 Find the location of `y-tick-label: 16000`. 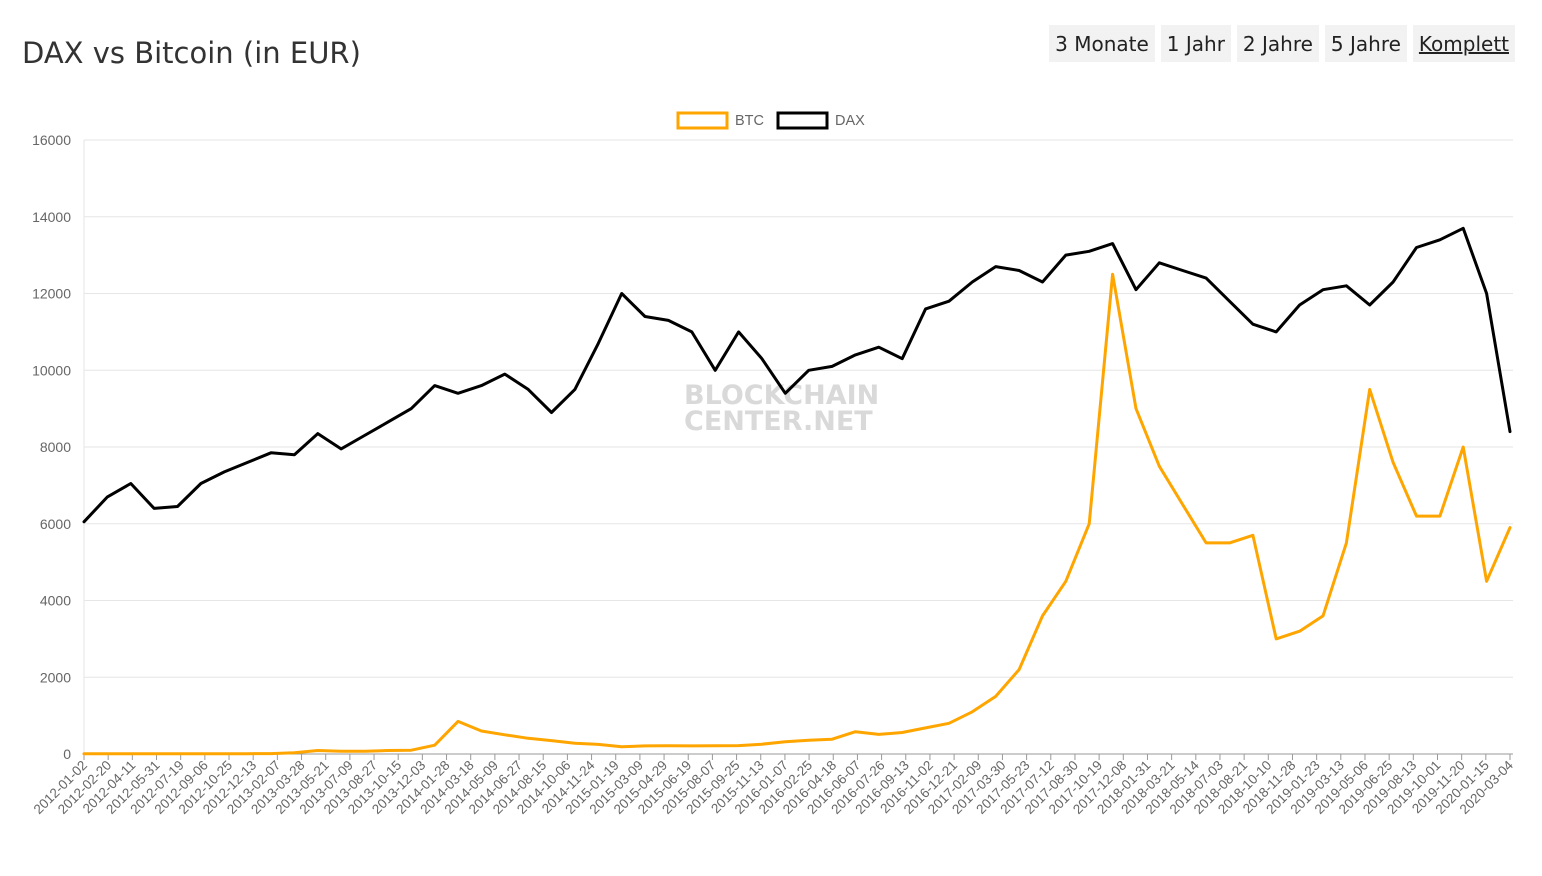

y-tick-label: 16000 is located at coordinates (51, 140).